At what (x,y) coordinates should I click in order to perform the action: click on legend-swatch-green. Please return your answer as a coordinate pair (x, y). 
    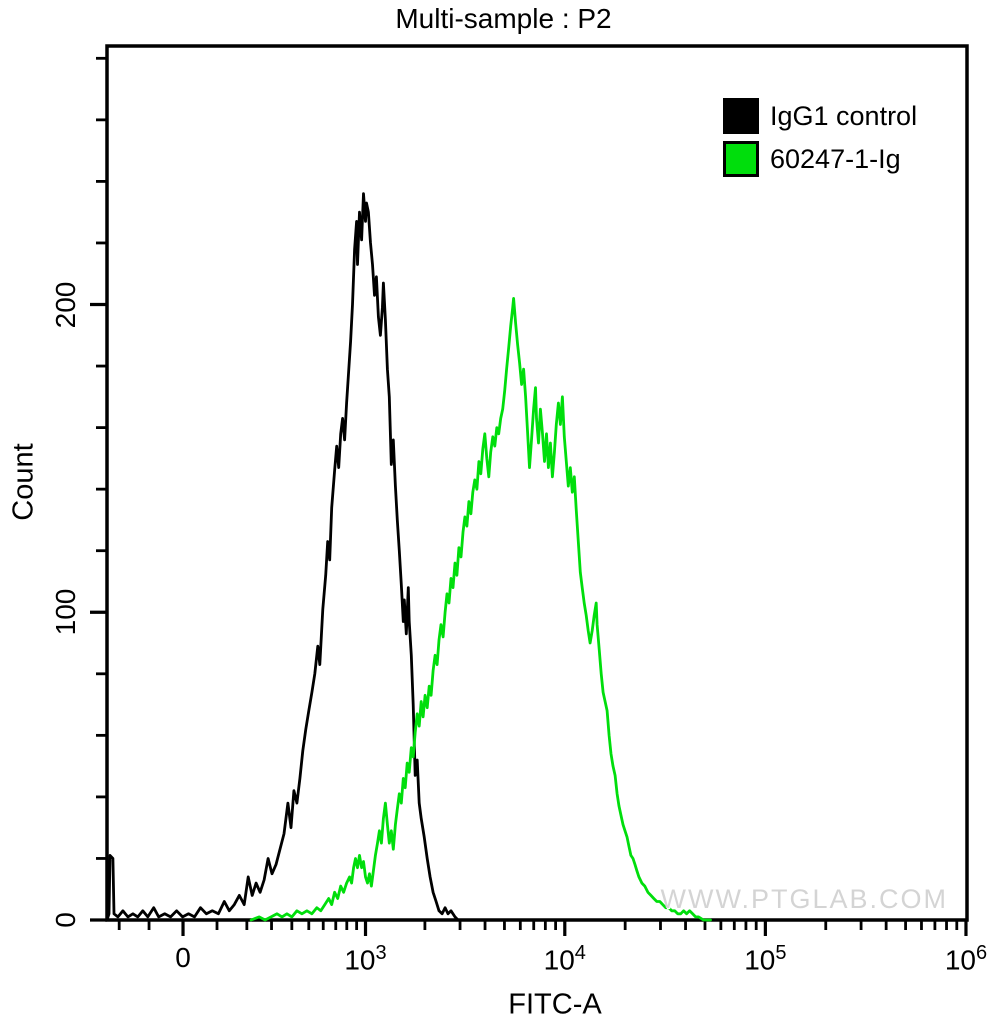
    Looking at the image, I should click on (741, 159).